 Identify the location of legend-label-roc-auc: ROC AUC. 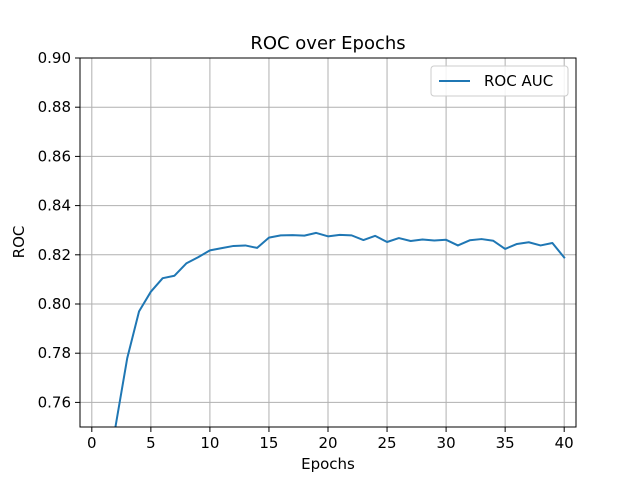
(518, 81).